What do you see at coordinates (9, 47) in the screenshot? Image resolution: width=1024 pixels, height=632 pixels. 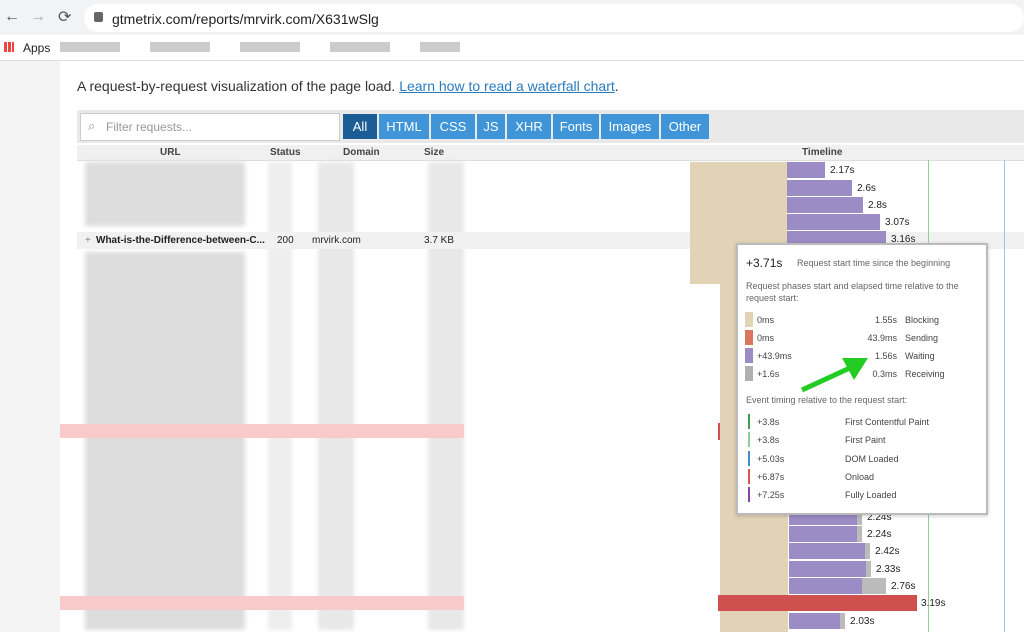 I see `apps-icon` at bounding box center [9, 47].